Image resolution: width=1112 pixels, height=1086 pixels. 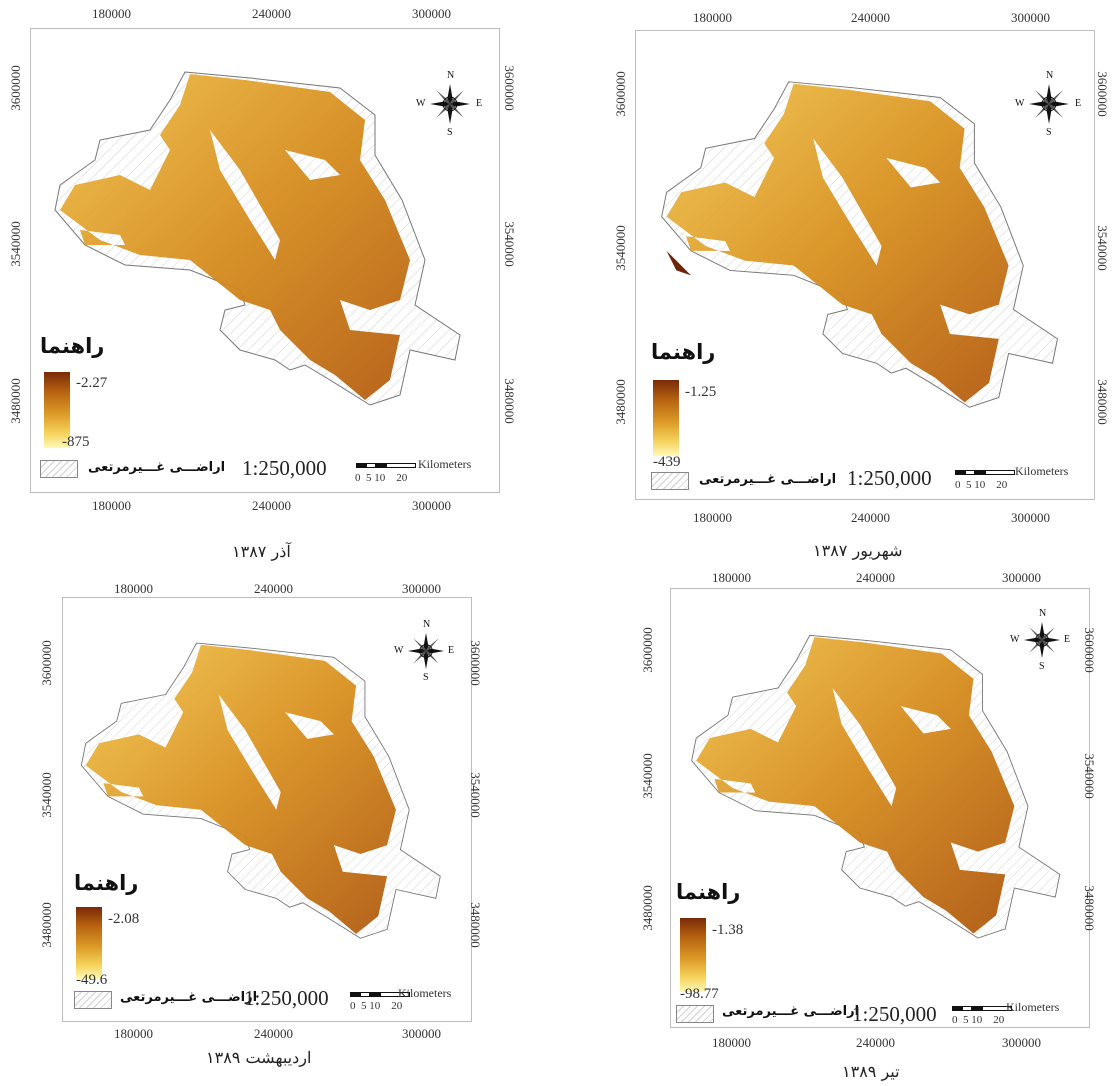 I want to click on map-caption: شهریور ۱۳۸۷, so click(x=858, y=550).